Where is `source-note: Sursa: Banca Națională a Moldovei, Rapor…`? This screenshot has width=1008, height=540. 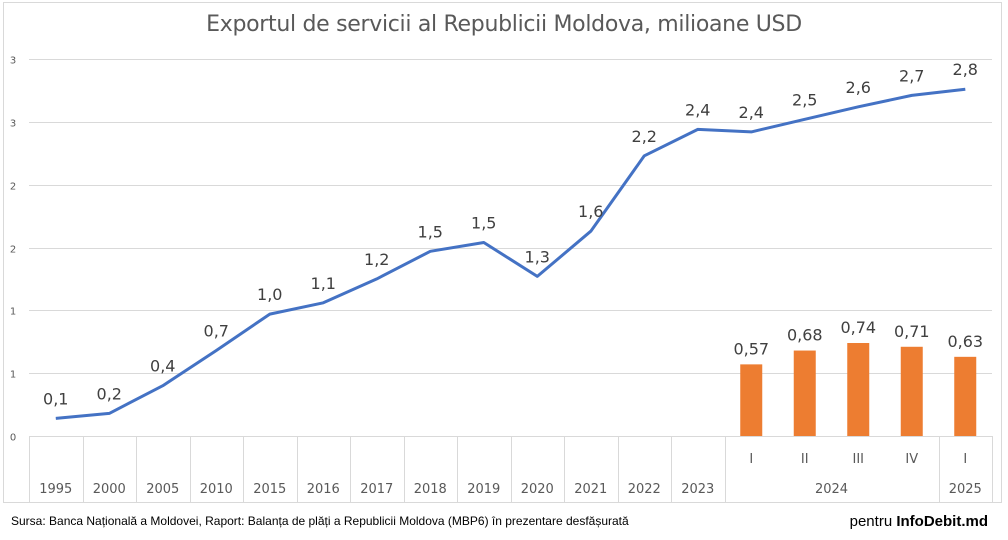
source-note: Sursa: Banca Națională a Moldovei, Rapor… is located at coordinates (320, 521).